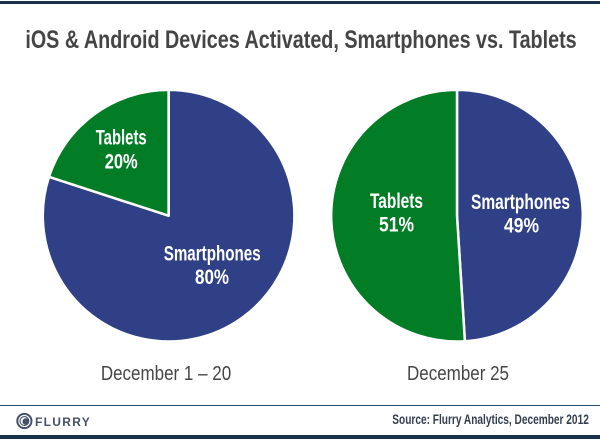 The height and width of the screenshot is (439, 600). What do you see at coordinates (212, 277) in the screenshot?
I see `svg-text: 80%` at bounding box center [212, 277].